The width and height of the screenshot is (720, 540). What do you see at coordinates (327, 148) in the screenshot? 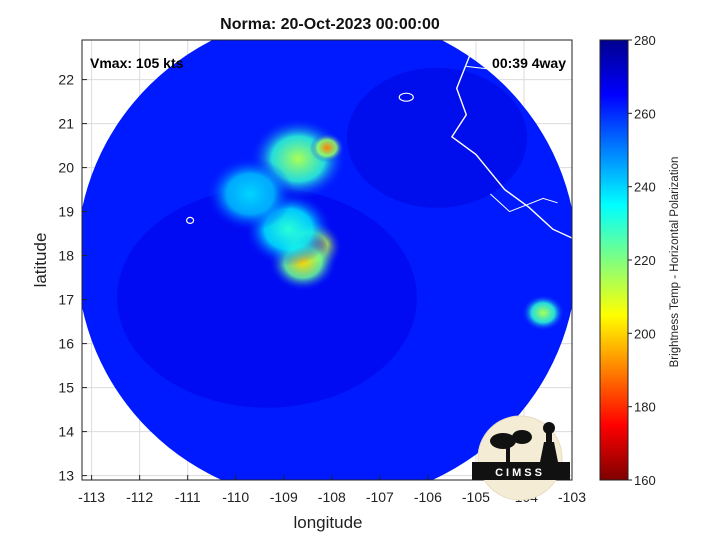
I see `feature-north-band-tip` at bounding box center [327, 148].